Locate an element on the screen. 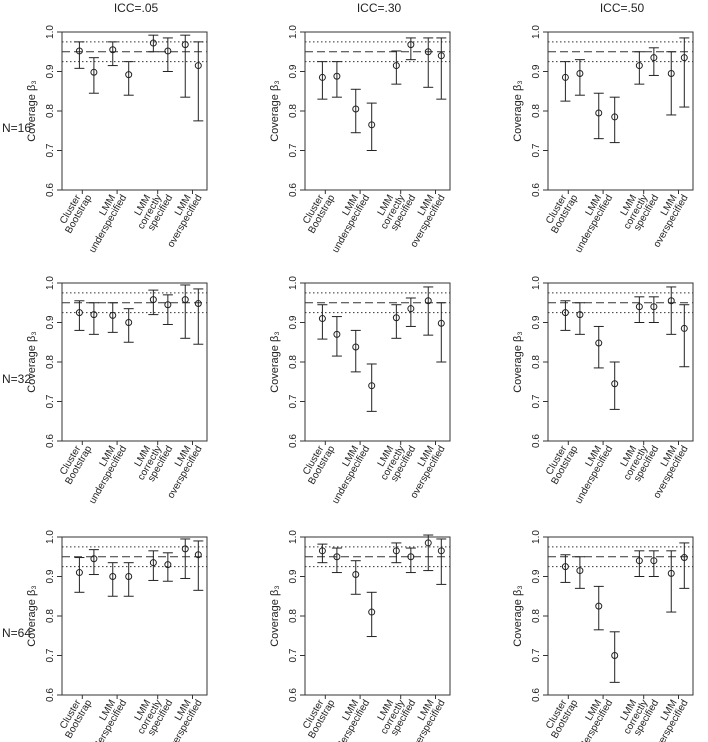 The width and height of the screenshot is (708, 742). column-title-icc-05: ICC=.05 is located at coordinates (136, 8).